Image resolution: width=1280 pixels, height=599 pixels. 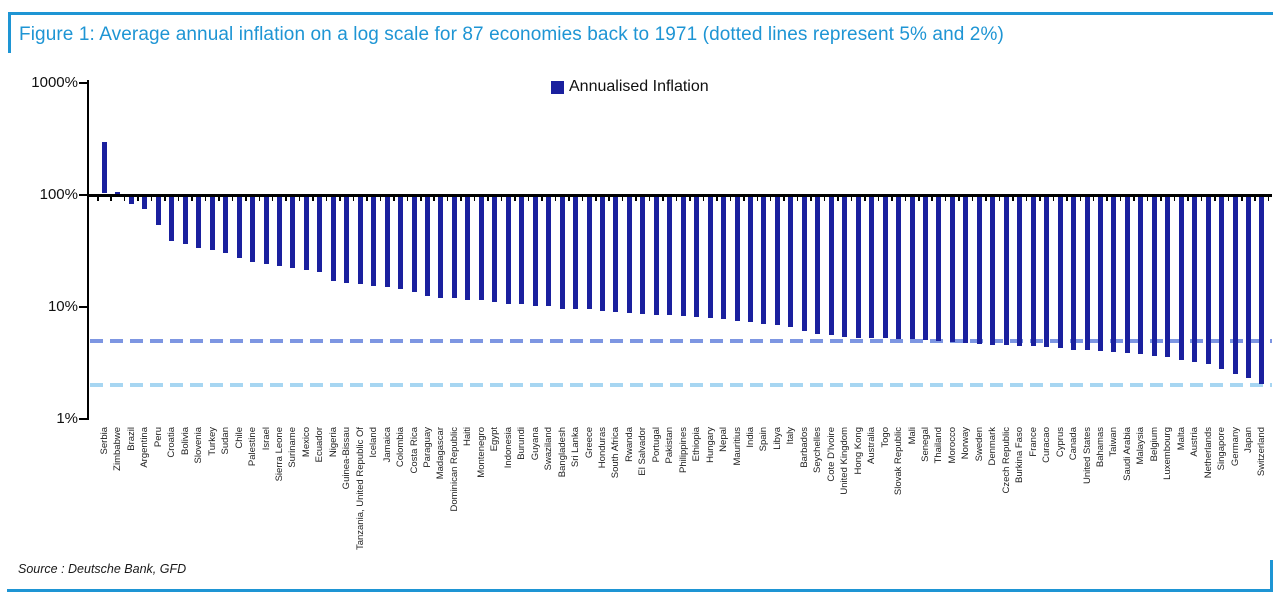 I want to click on reference-line-2%, so click(x=681, y=385).